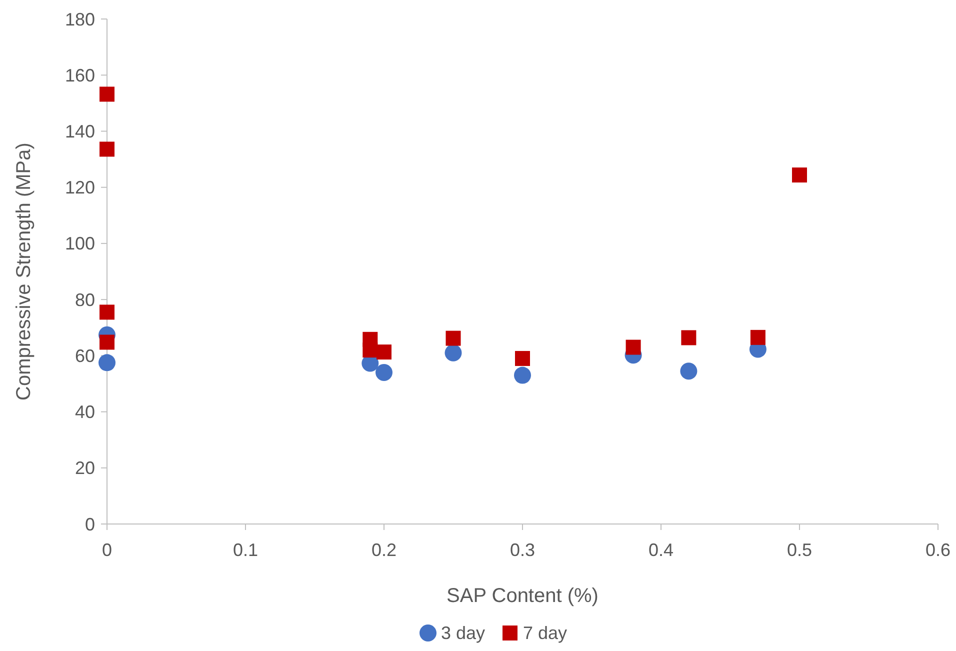 This screenshot has width=956, height=651. Describe the element at coordinates (79, 19) in the screenshot. I see `y-tick-label: 180` at that location.